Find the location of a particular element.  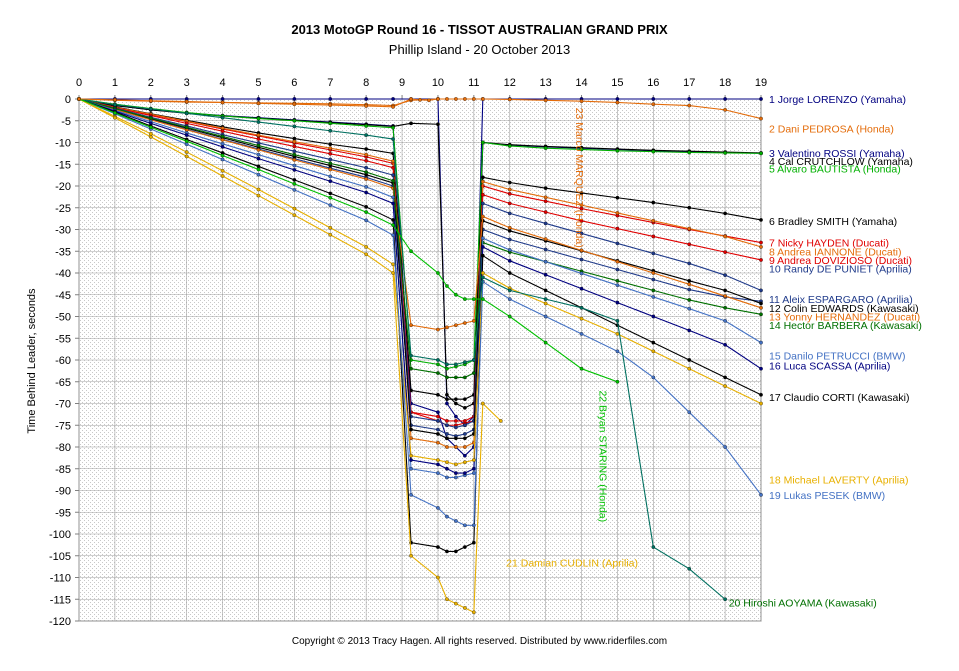

y-tick-label: -75 is located at coordinates (63, 426).